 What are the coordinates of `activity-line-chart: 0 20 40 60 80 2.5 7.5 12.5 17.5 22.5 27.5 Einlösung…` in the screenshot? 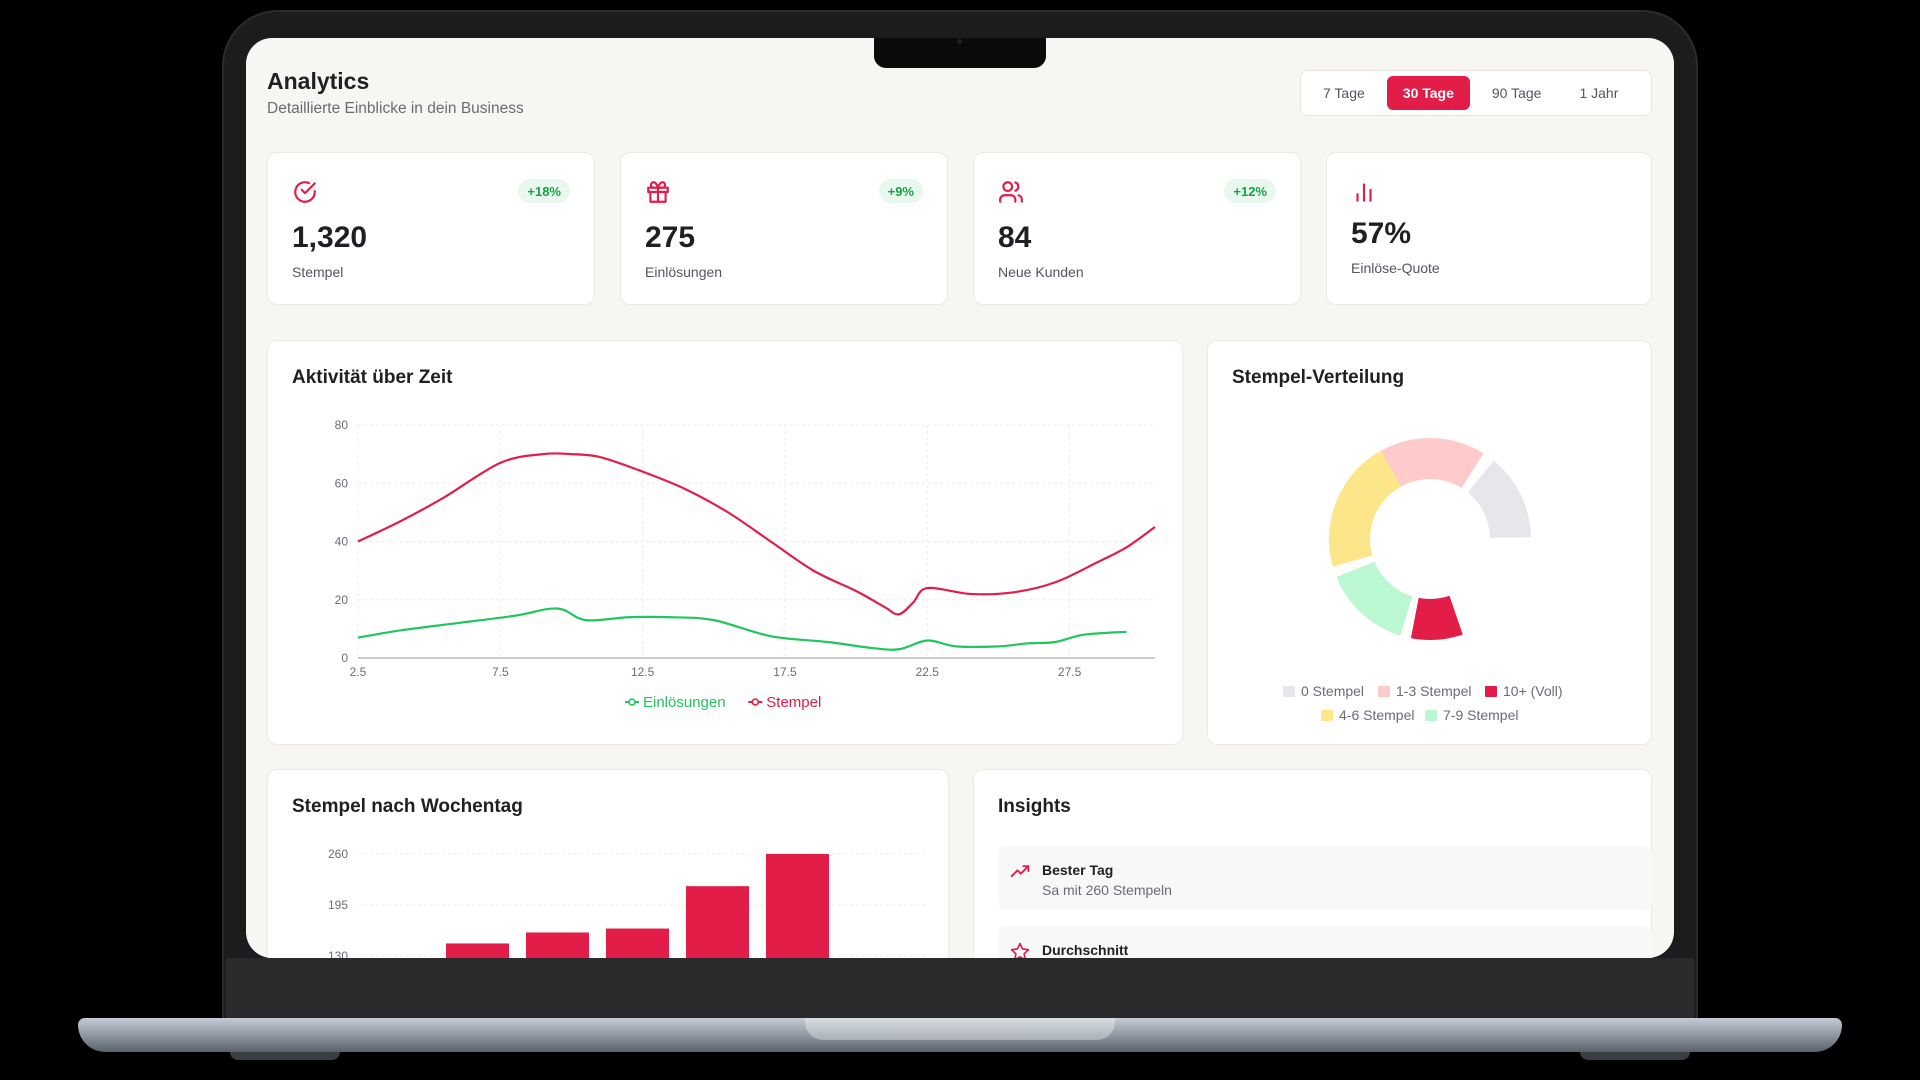 It's located at (745, 564).